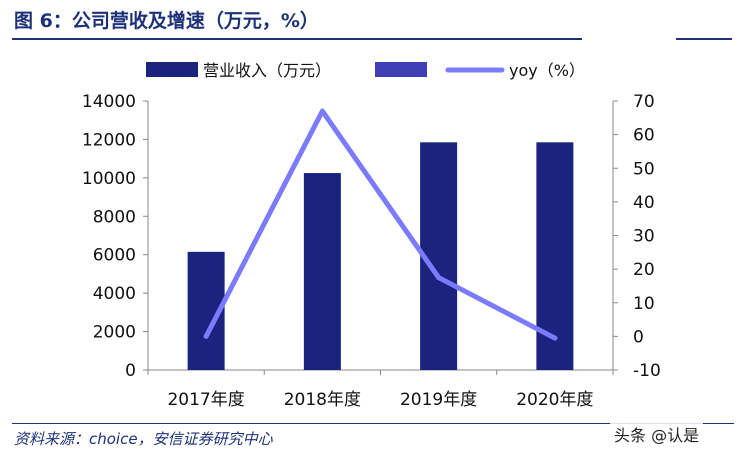  I want to click on y-left-tick-label: 14000, so click(109, 102).